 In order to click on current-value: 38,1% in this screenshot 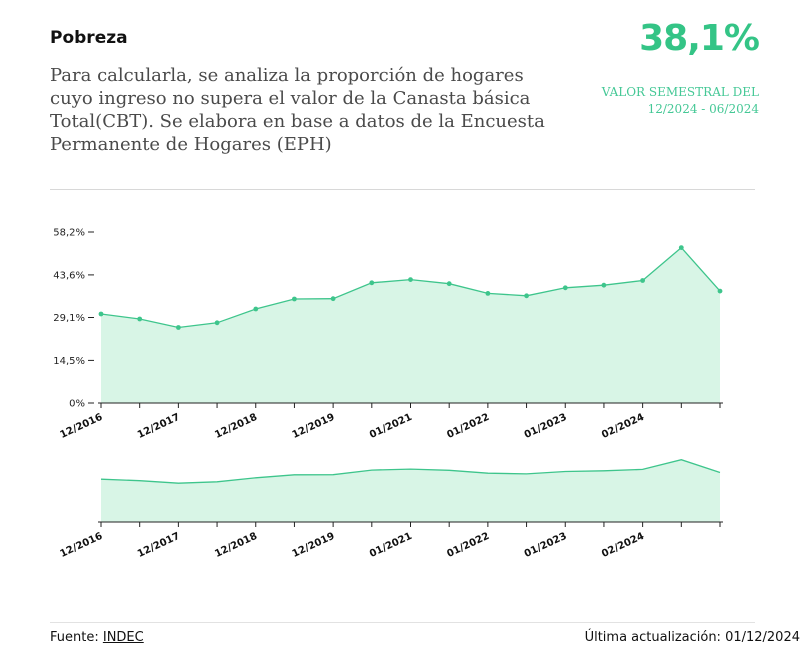, I will do `click(699, 38)`.